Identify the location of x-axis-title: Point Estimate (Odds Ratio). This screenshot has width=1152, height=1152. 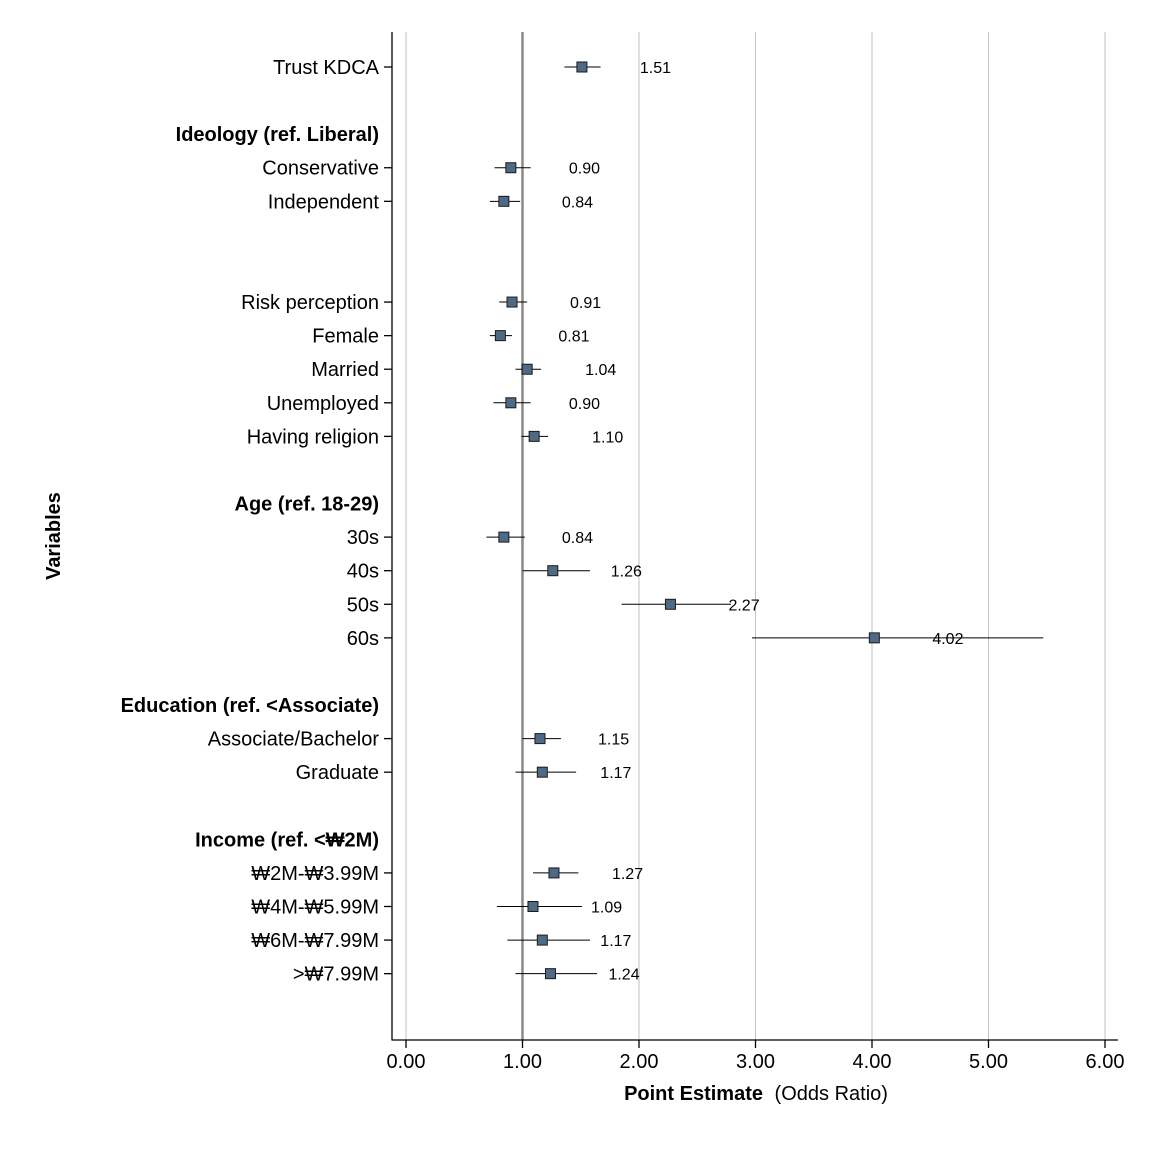
(756, 1094).